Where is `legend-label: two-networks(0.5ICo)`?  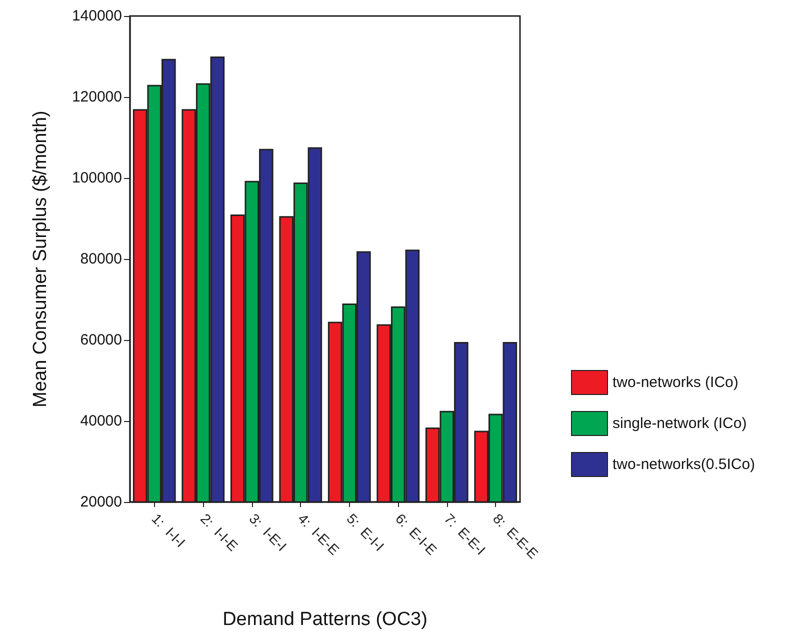 legend-label: two-networks(0.5ICo) is located at coordinates (684, 464).